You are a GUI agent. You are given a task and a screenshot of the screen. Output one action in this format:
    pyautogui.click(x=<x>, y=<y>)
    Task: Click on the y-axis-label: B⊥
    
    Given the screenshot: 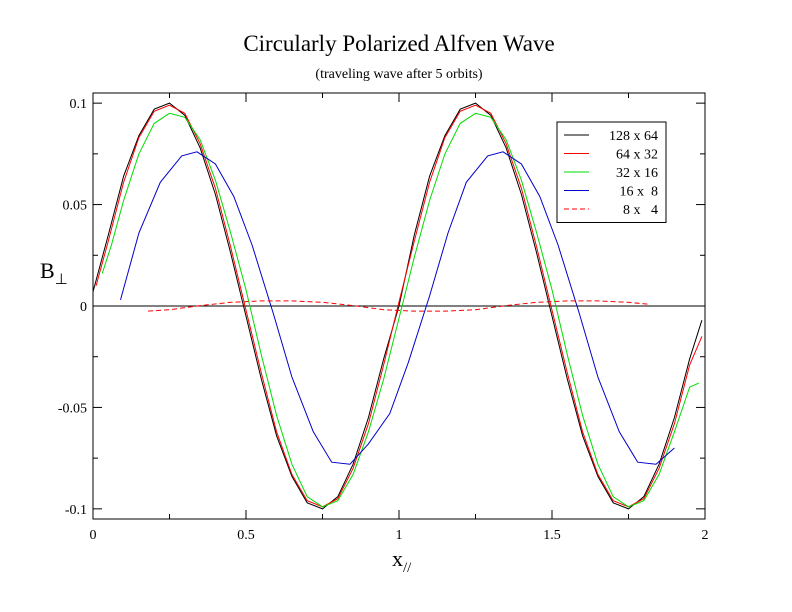 What is the action you would take?
    pyautogui.click(x=54, y=273)
    